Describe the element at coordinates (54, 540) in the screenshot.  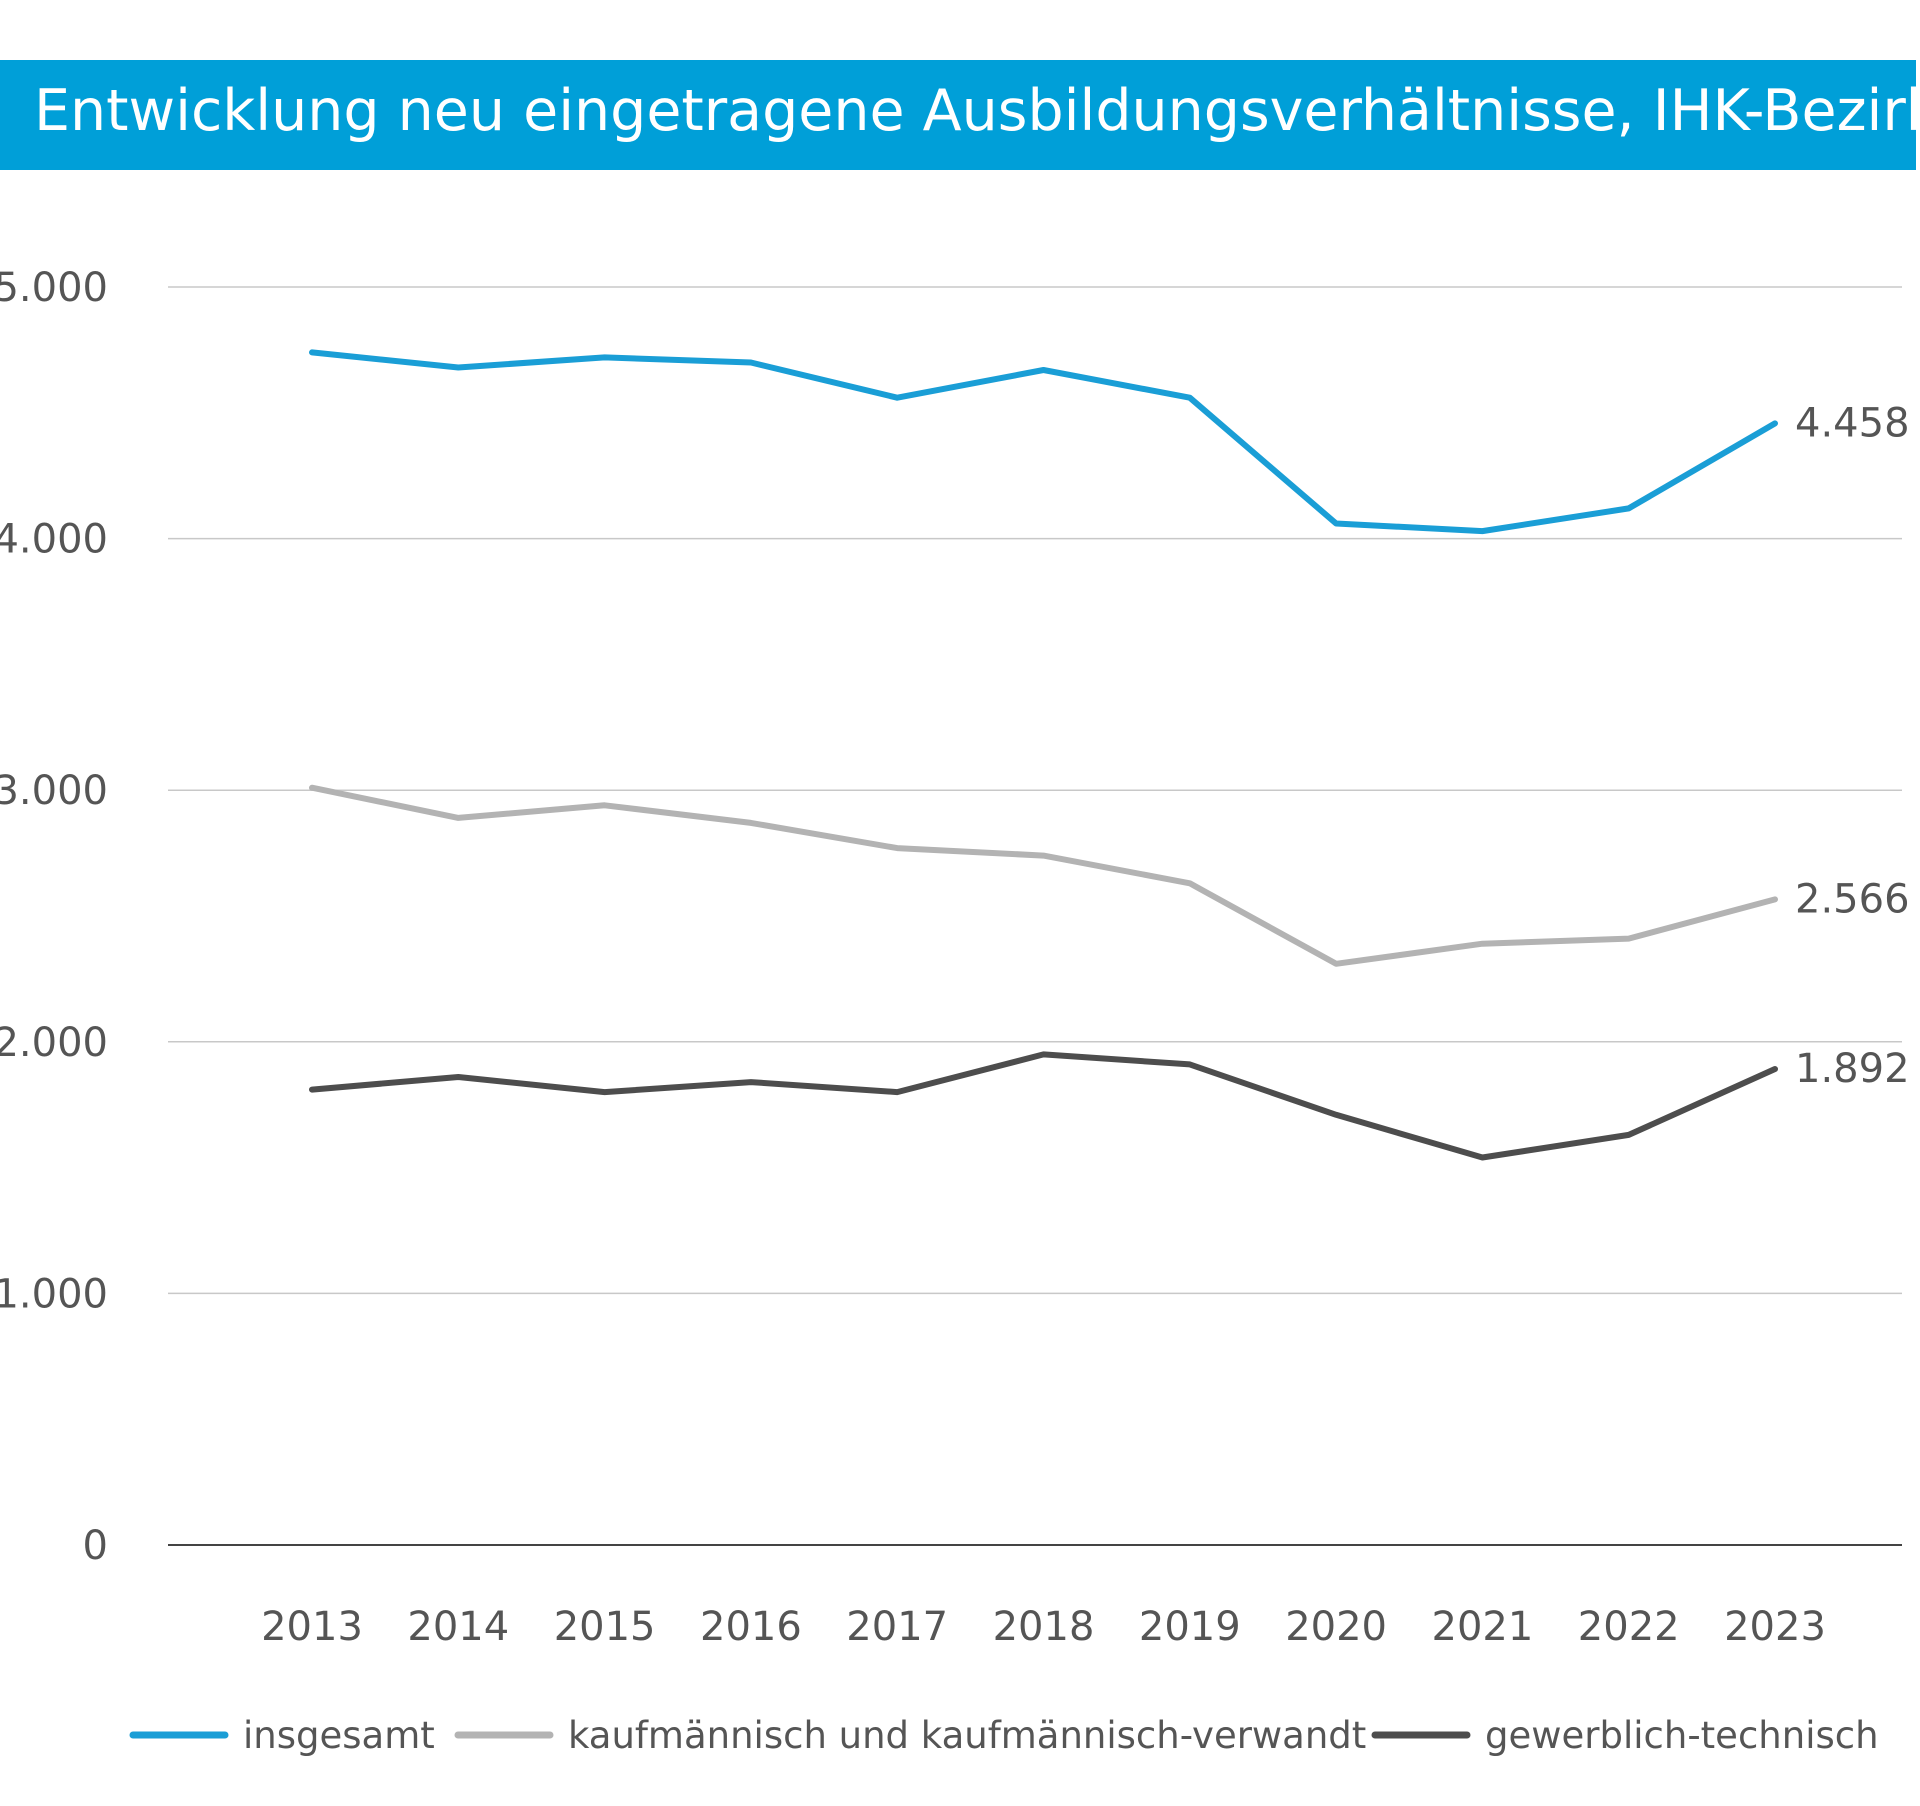
I see `y-tick-label: 4.000` at that location.